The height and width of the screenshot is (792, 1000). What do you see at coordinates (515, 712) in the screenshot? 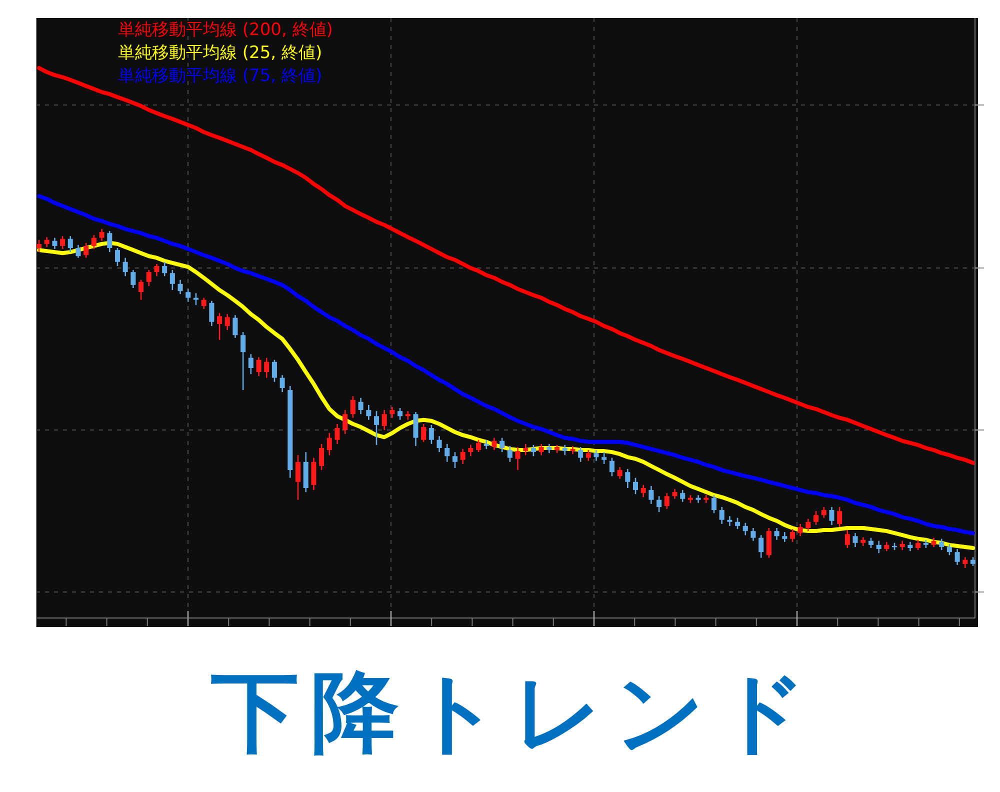
I see `title: 下降トレンド` at bounding box center [515, 712].